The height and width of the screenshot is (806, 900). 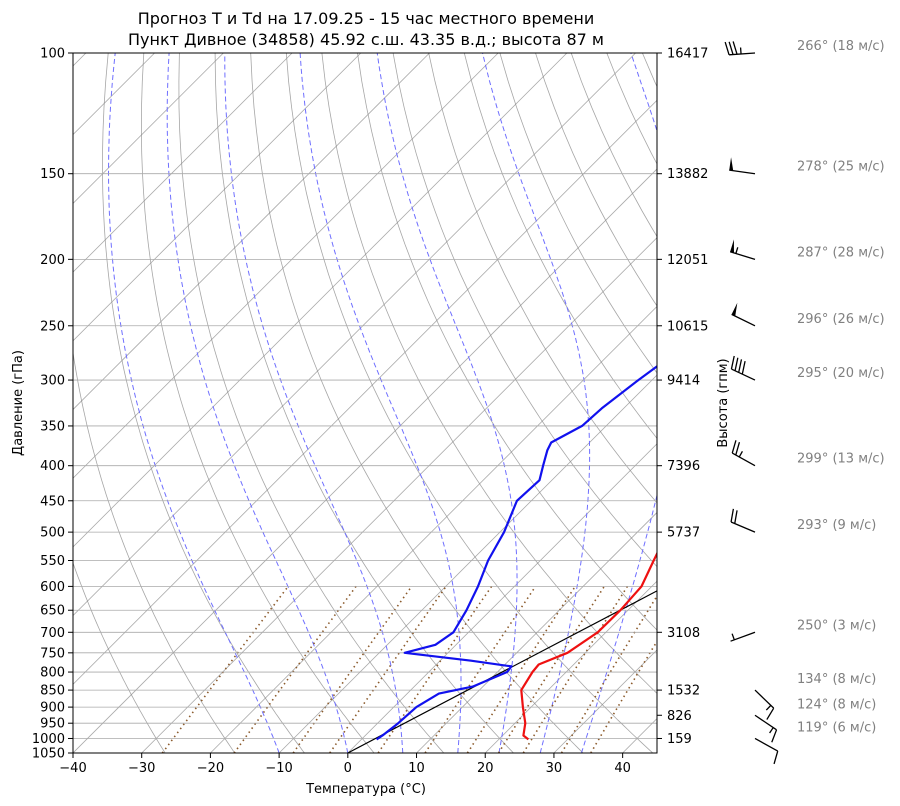 What do you see at coordinates (416, 768) in the screenshot?
I see `x-tick-label: 10` at bounding box center [416, 768].